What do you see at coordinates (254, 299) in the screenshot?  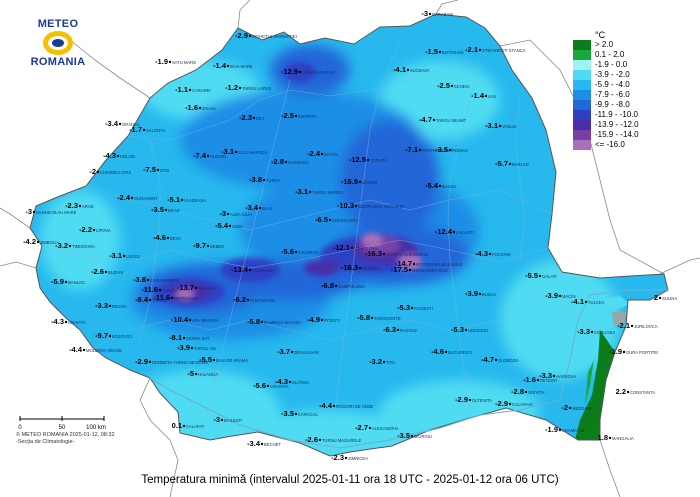 I see `station-marker: -6.2 POLOVRAGI` at bounding box center [254, 299].